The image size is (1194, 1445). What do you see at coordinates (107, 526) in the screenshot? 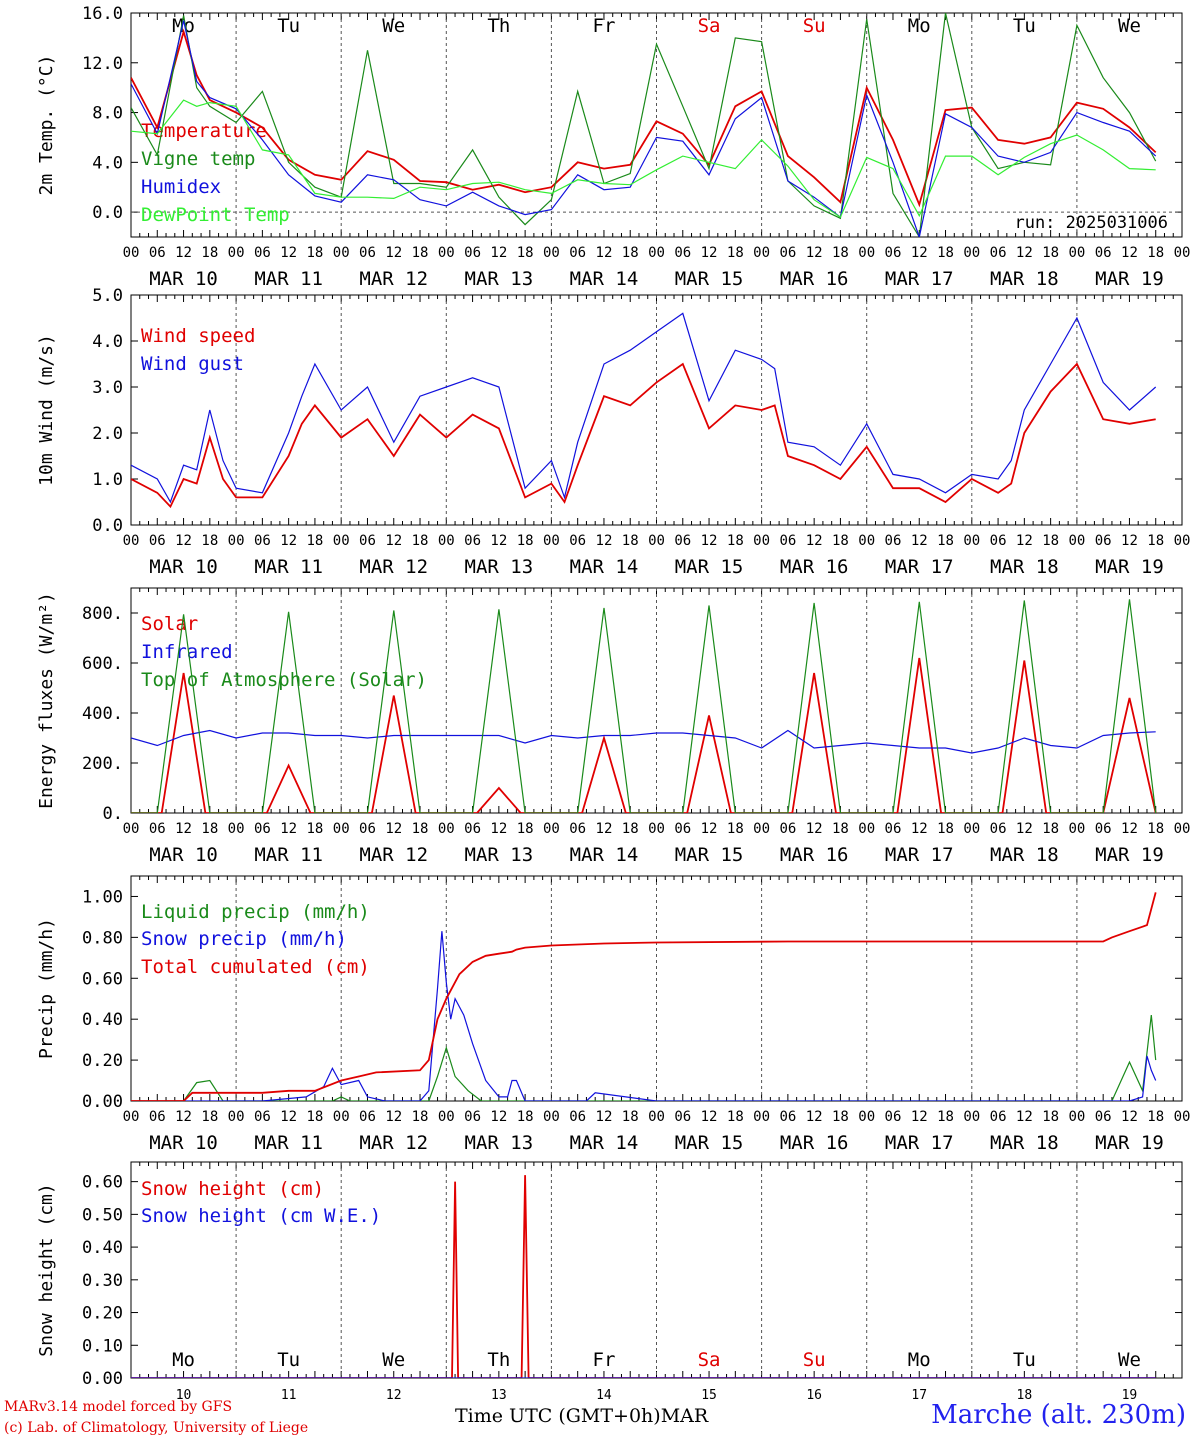
I see `y-tick-label: 0.0` at bounding box center [107, 526].